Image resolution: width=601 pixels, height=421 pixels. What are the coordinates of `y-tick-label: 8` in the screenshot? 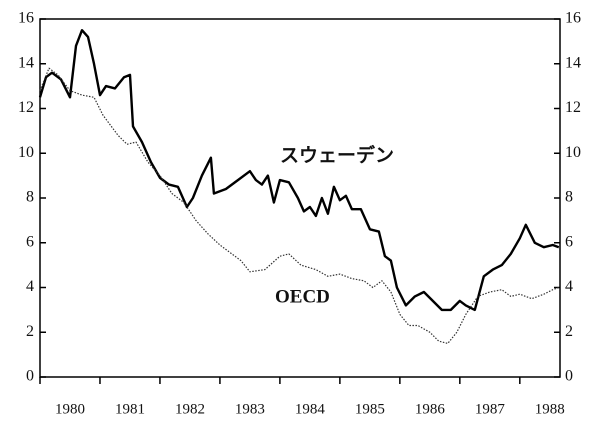 It's located at (30, 197).